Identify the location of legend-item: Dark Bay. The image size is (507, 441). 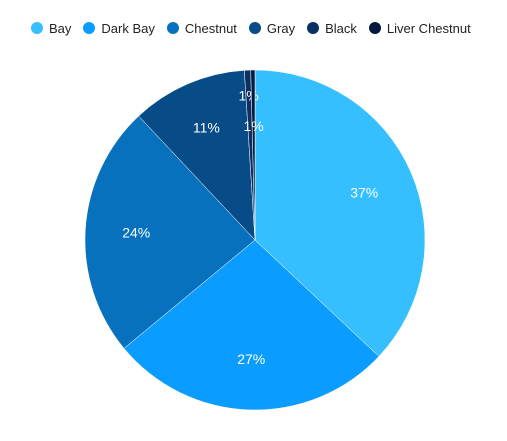
(119, 28).